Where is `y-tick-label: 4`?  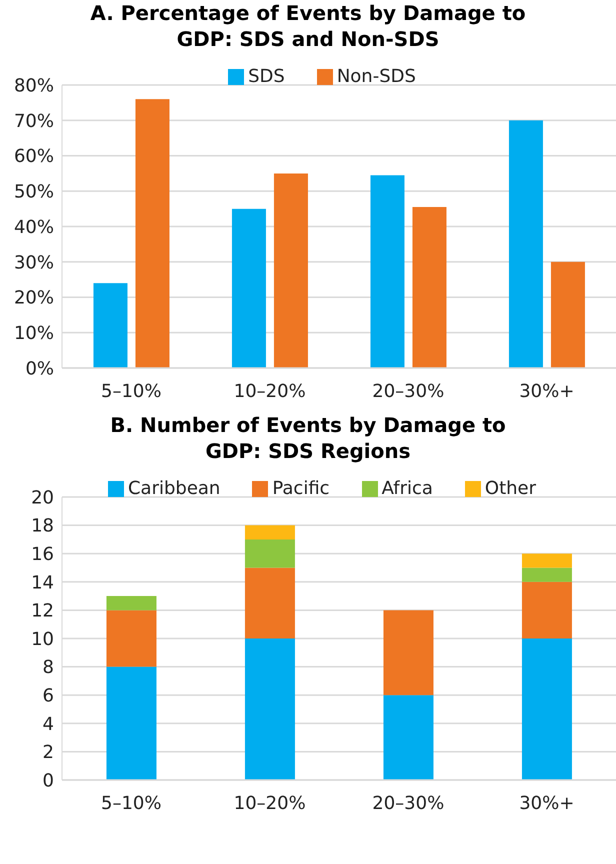 y-tick-label: 4 is located at coordinates (48, 724).